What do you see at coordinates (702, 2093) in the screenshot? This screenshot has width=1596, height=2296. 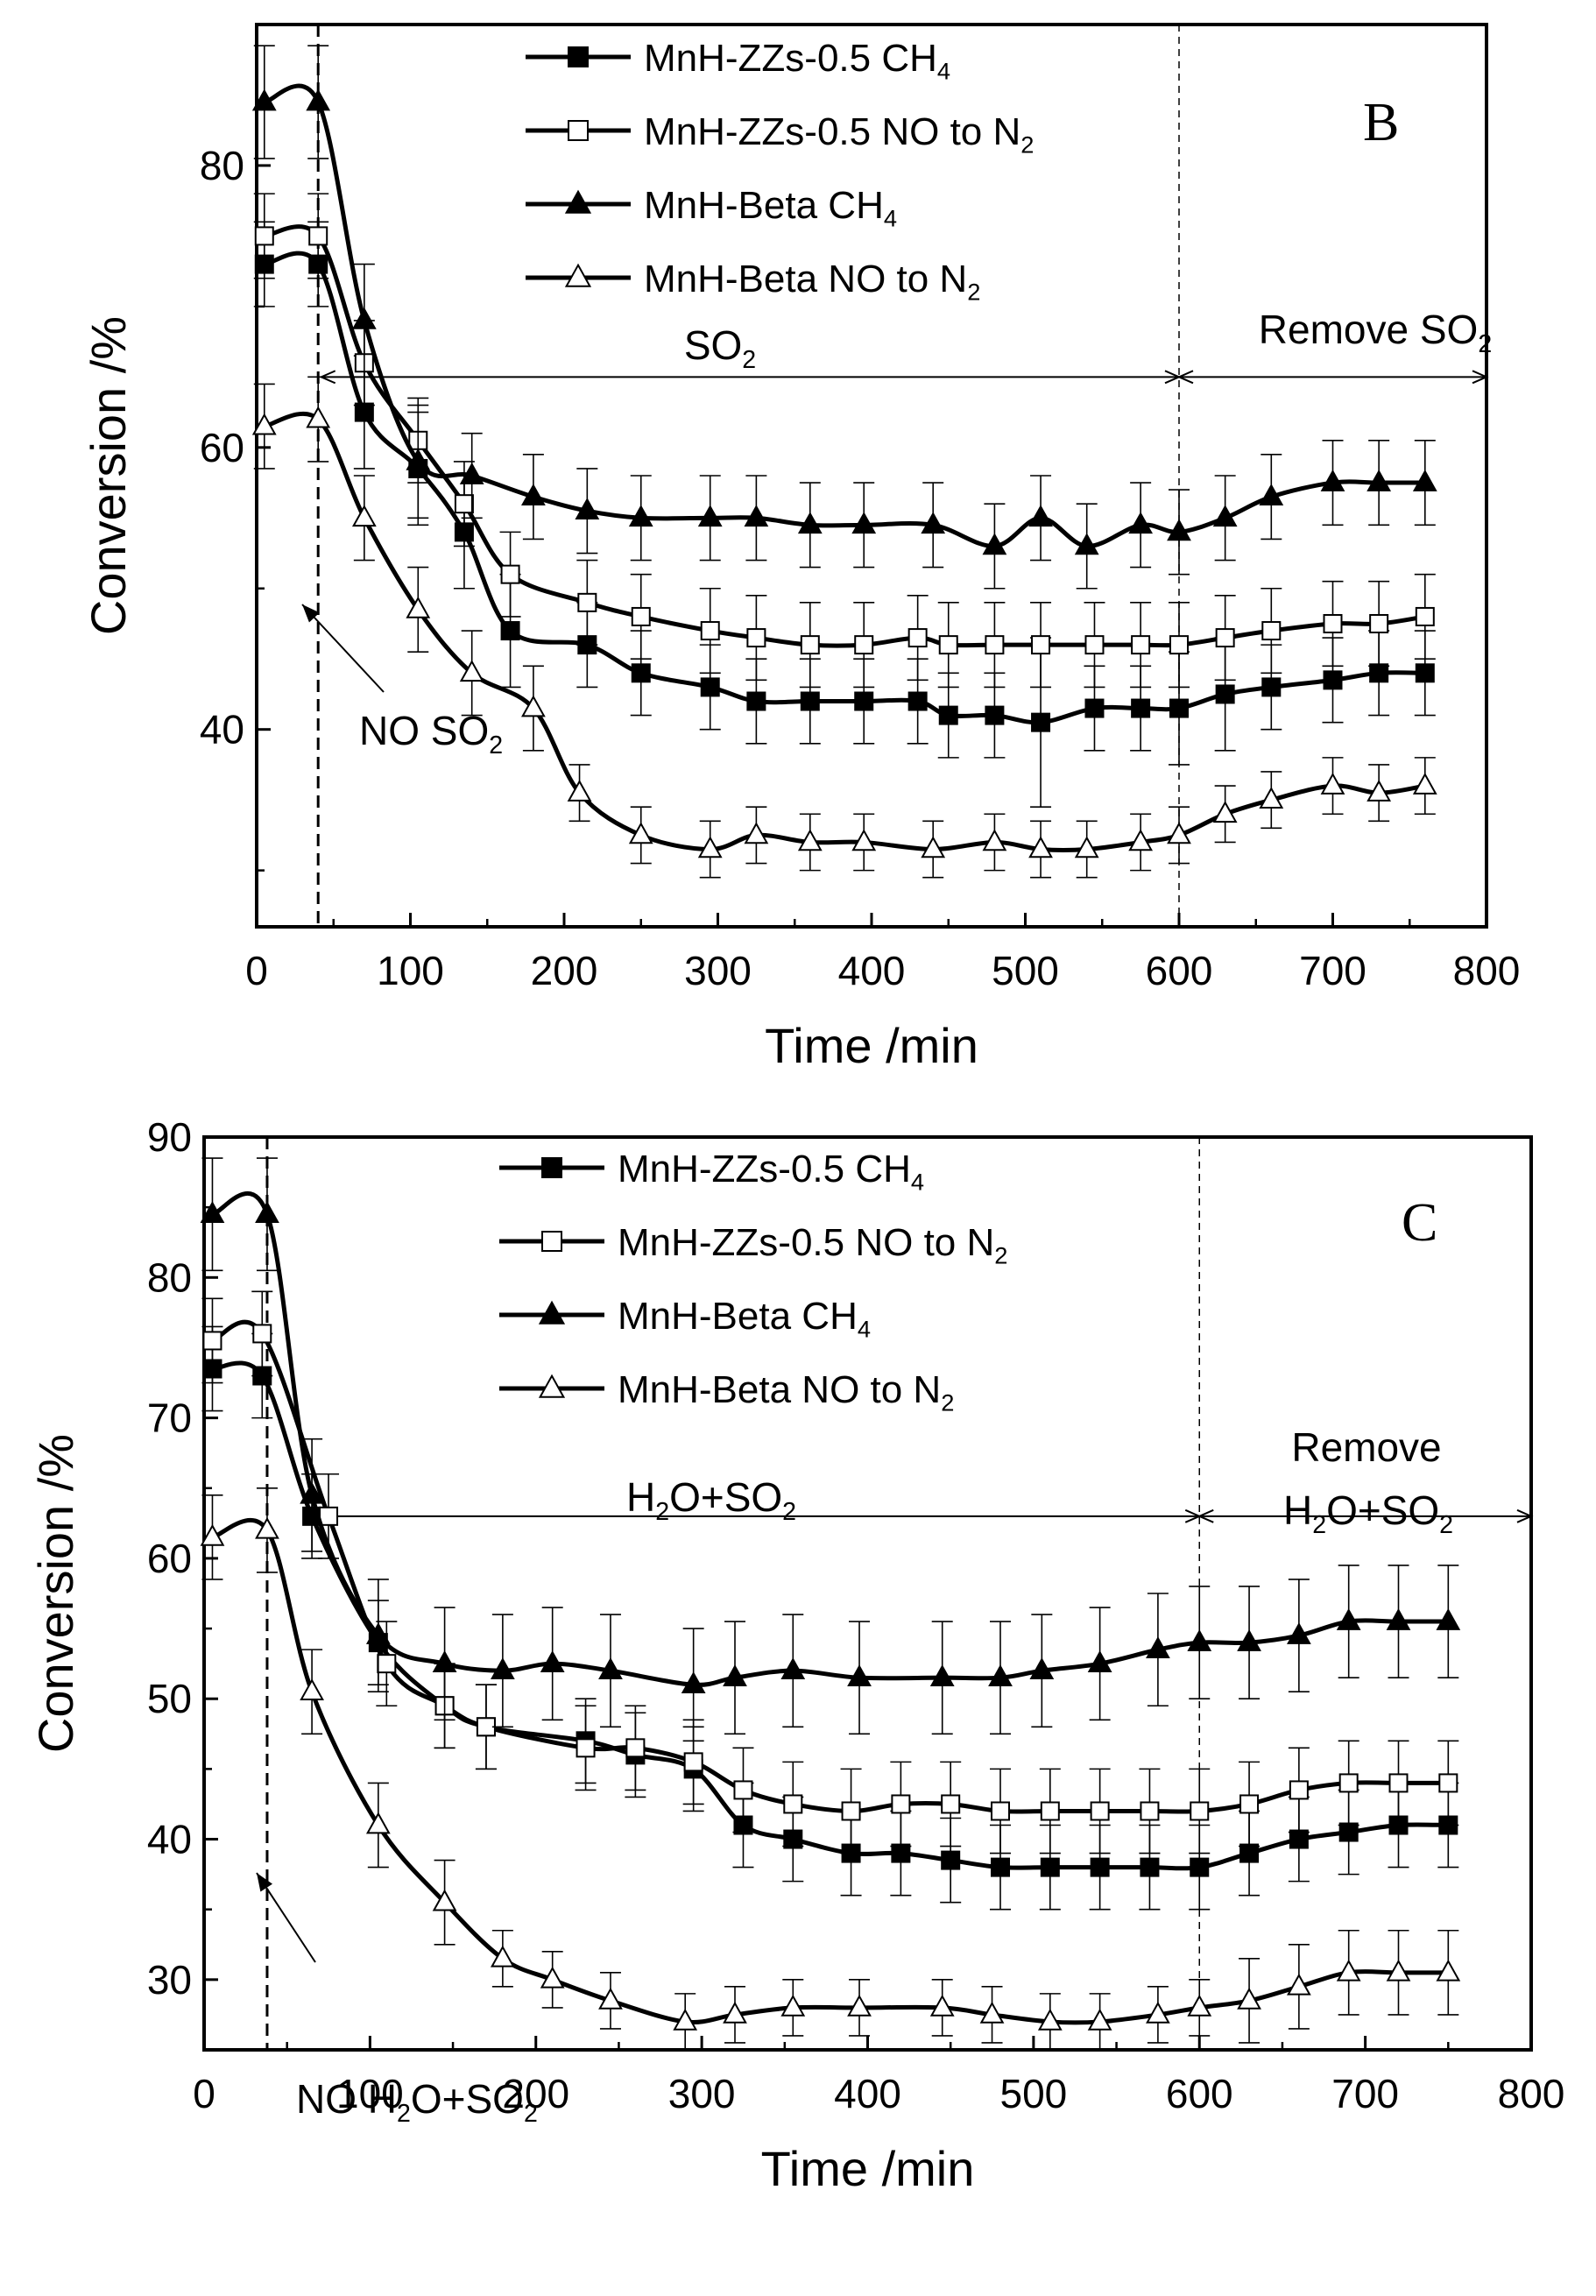 I see `x-tick-label: 300` at bounding box center [702, 2093].